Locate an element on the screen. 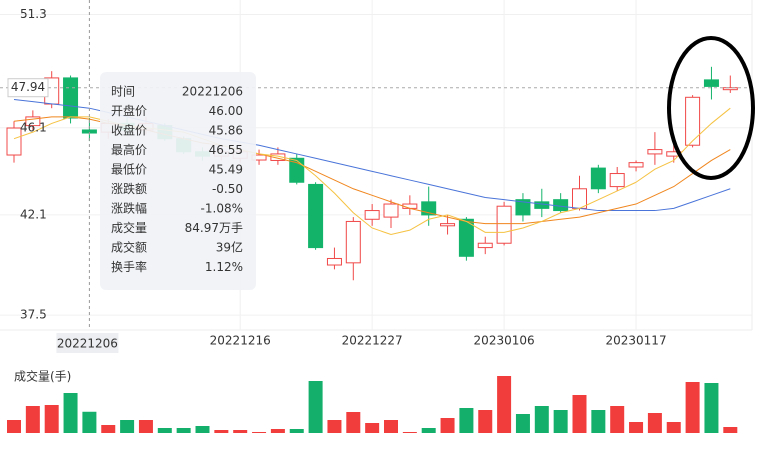 The image size is (767, 449). tooltip-label: 开盘价 is located at coordinates (129, 110).